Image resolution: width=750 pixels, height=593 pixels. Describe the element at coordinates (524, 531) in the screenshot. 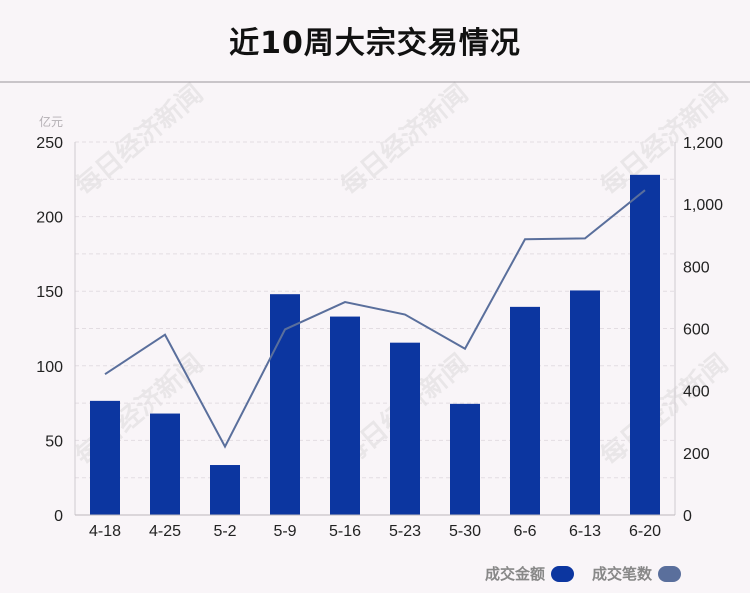

I see `x-tick-label: 6-6` at that location.